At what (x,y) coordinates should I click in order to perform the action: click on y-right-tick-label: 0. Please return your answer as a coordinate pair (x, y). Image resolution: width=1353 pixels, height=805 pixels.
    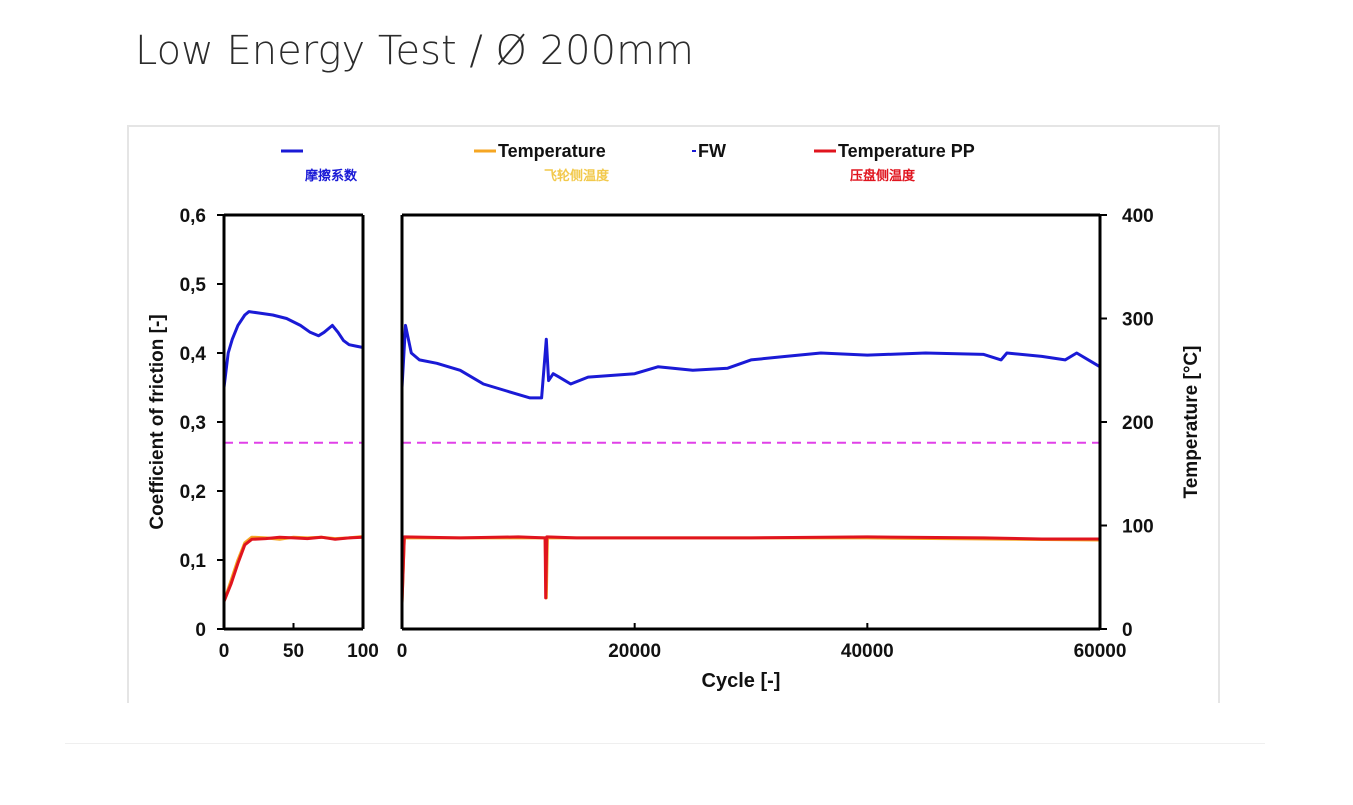
    Looking at the image, I should click on (1127, 630).